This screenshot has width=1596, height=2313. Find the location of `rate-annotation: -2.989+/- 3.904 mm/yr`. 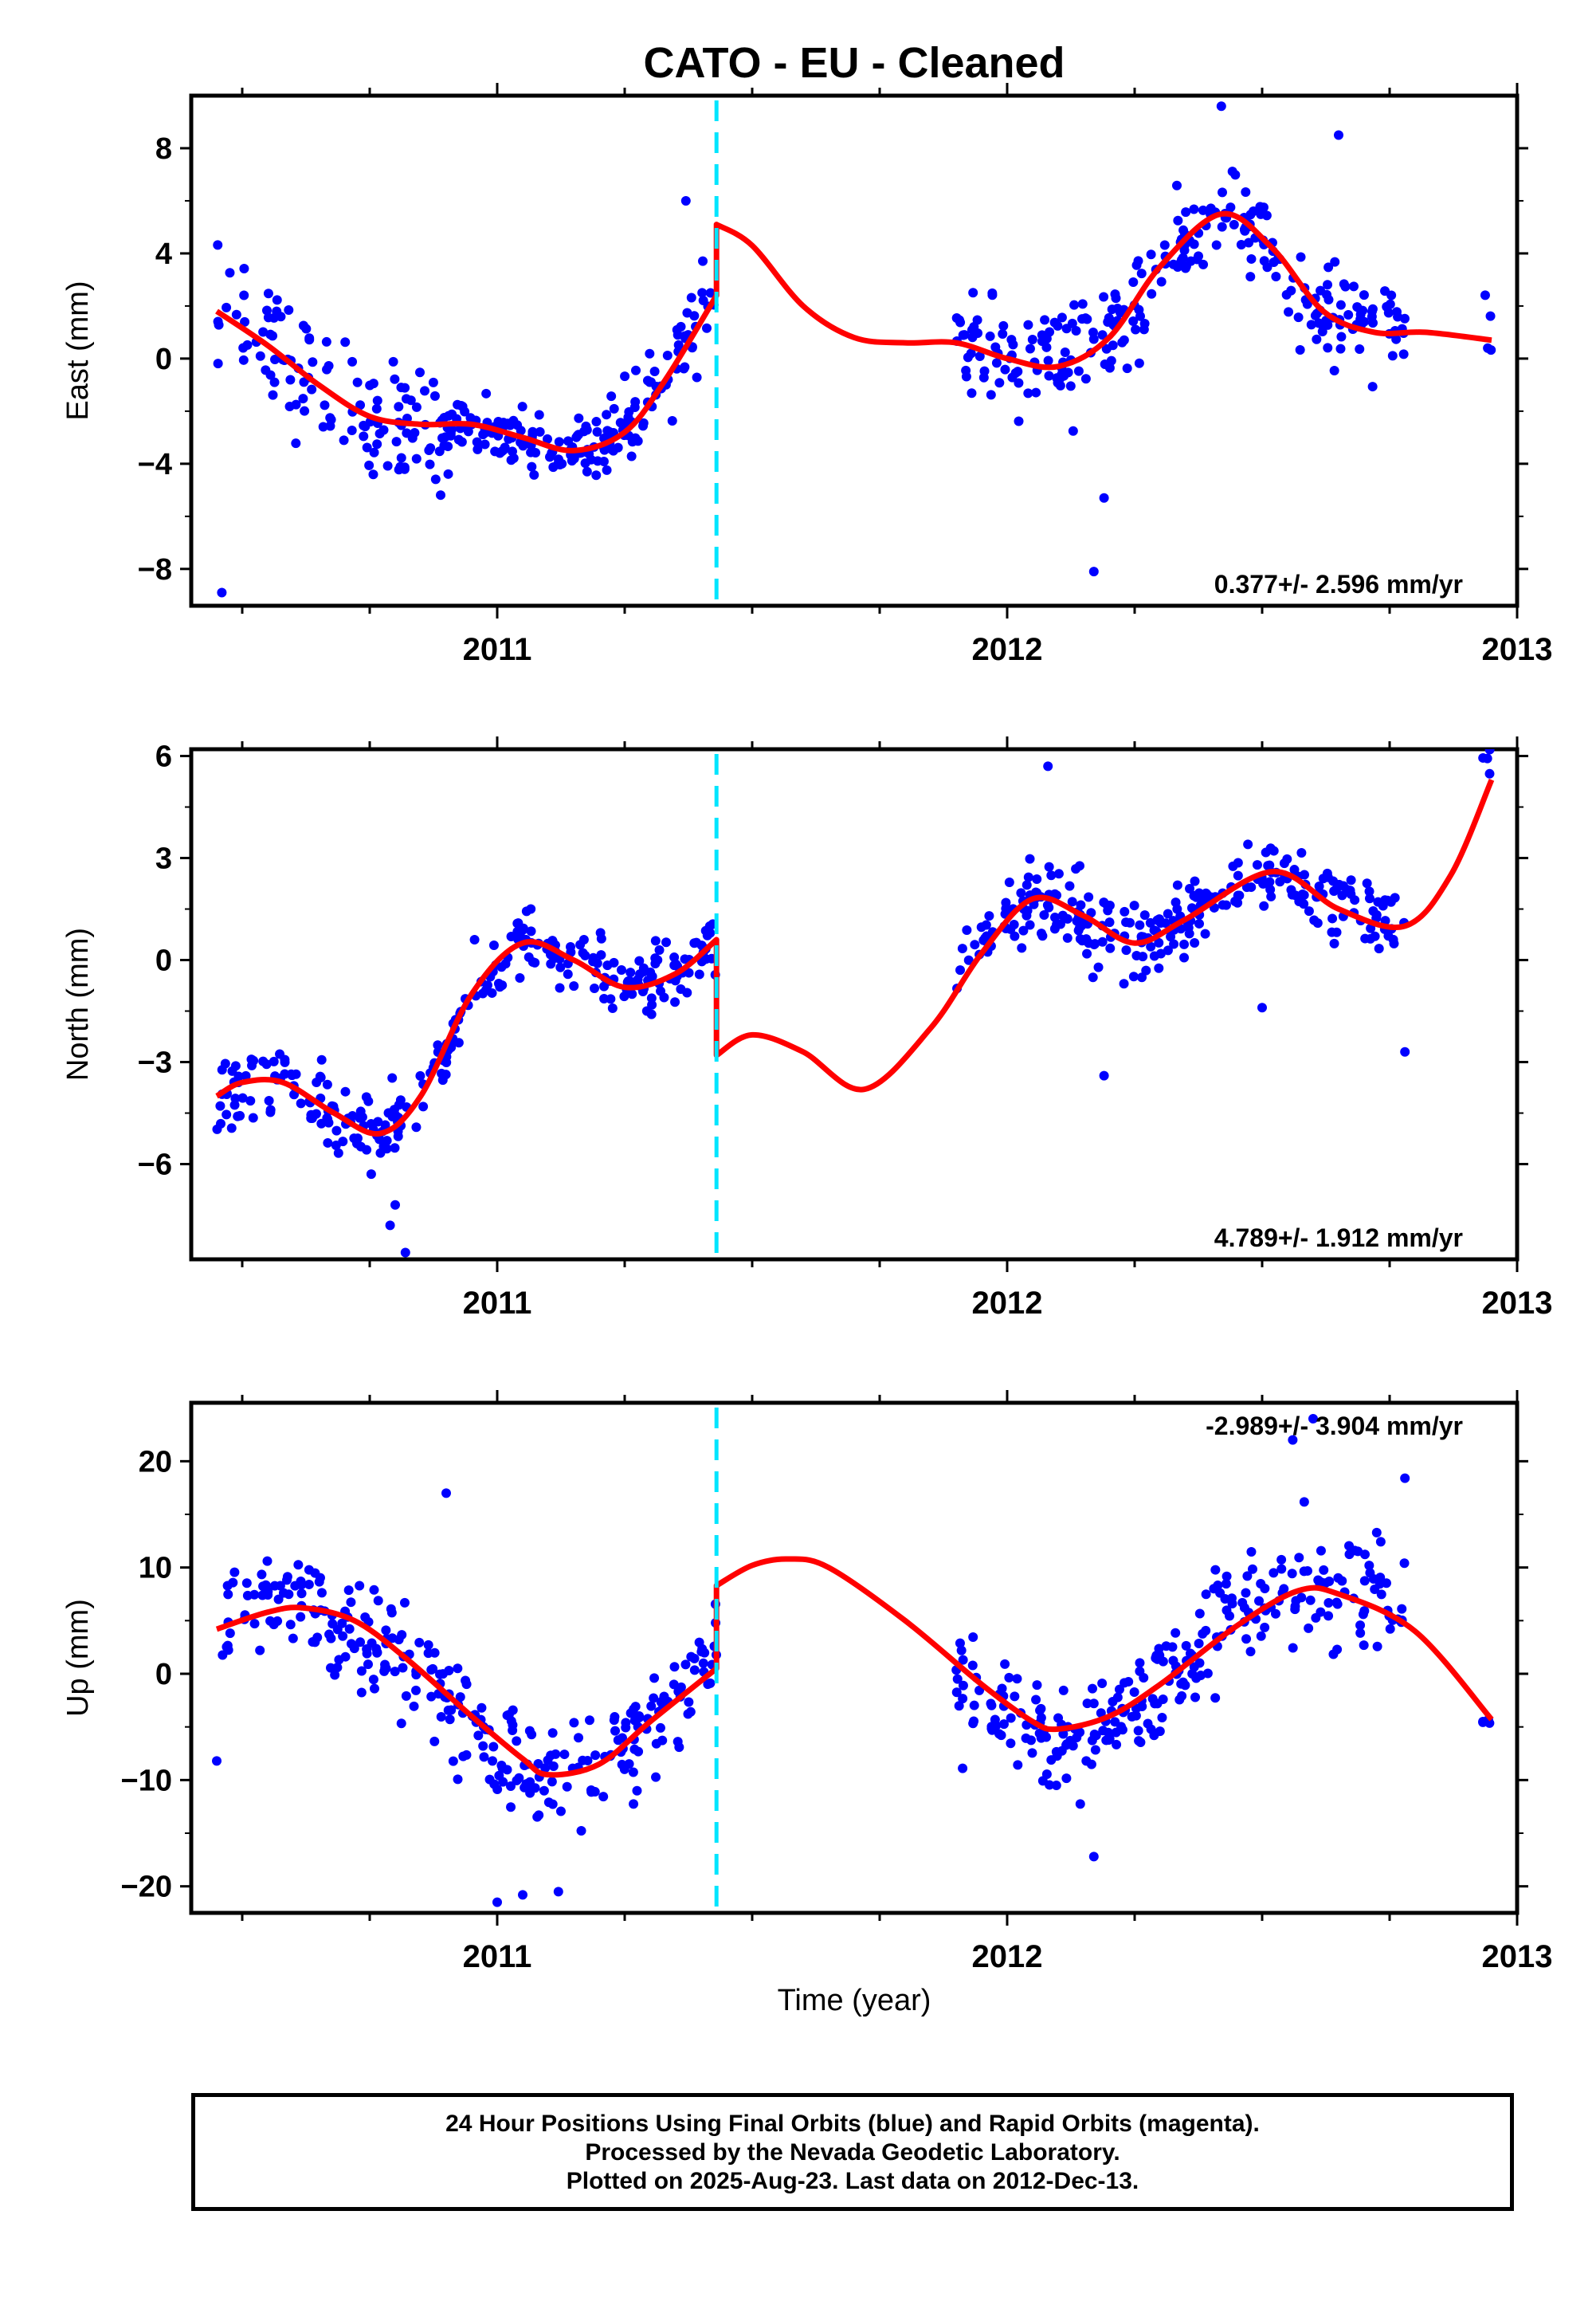

rate-annotation: -2.989+/- 3.904 mm/yr is located at coordinates (1335, 1426).